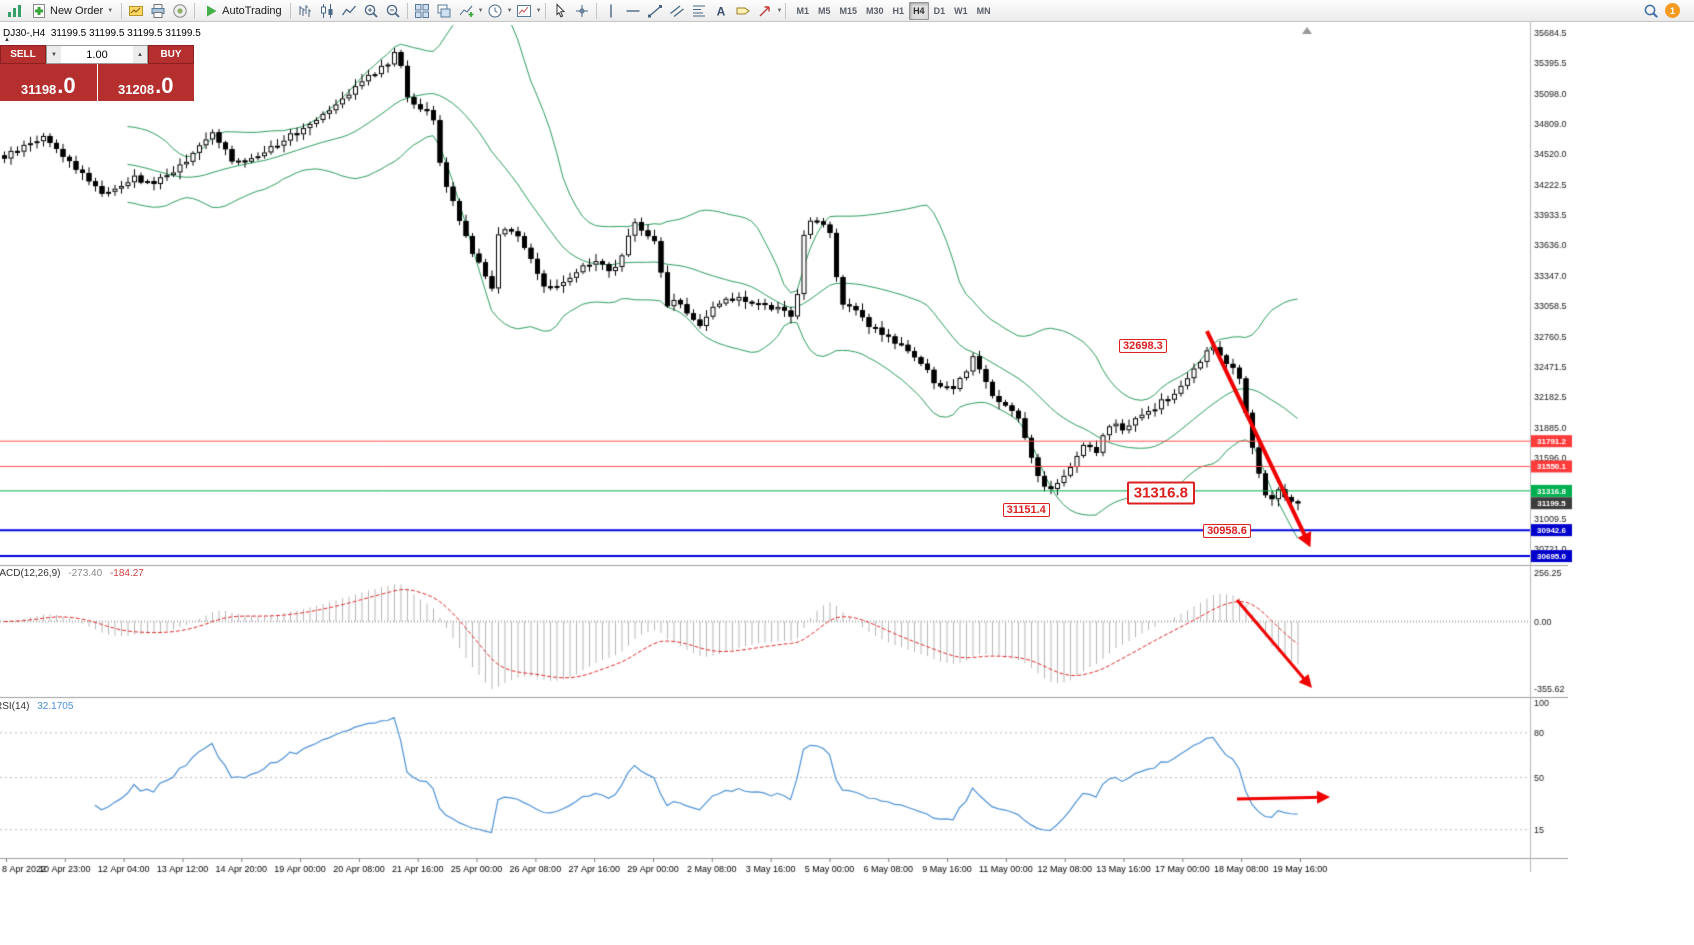 This screenshot has width=1694, height=945. Describe the element at coordinates (158, 11) in the screenshot. I see `print-icon` at that location.